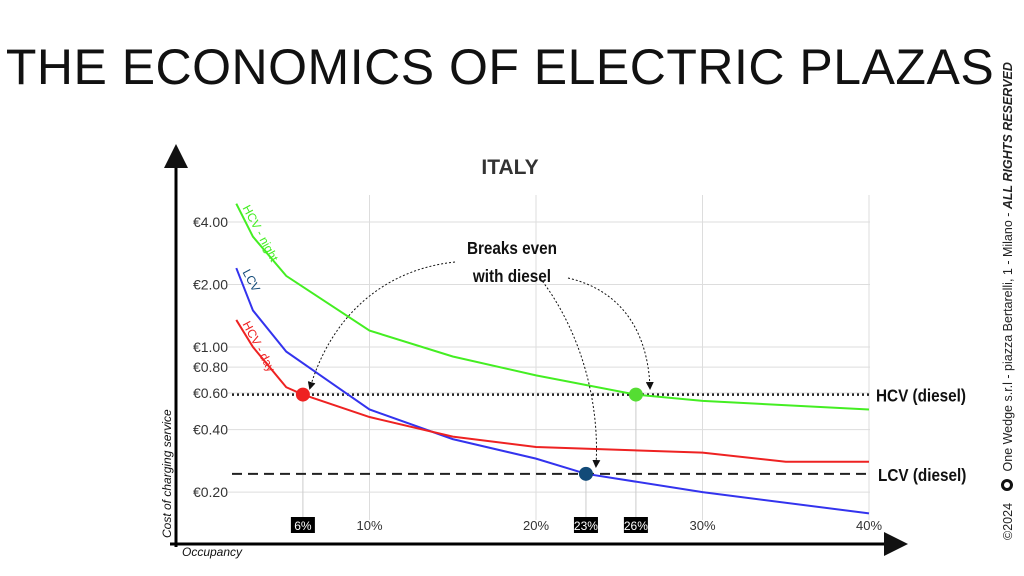 This screenshot has height=576, width=1024. Describe the element at coordinates (210, 222) in the screenshot. I see `y-tick-label: €4.00` at that location.